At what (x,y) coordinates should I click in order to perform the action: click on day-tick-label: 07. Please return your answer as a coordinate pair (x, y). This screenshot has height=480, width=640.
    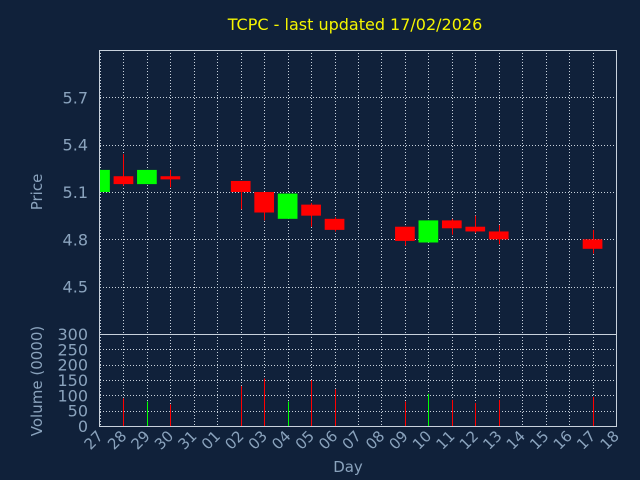
    Looking at the image, I should click on (352, 440).